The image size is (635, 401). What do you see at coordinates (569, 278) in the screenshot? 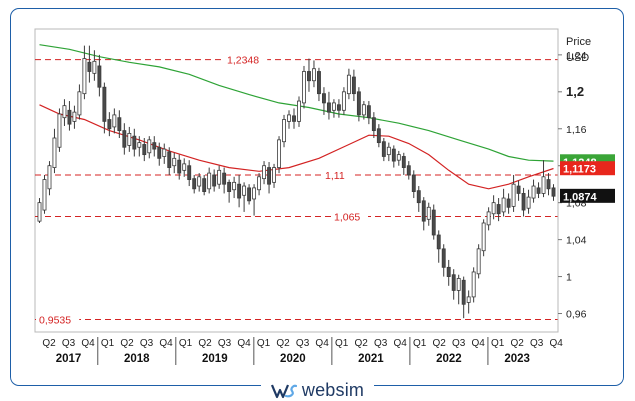
I see `y-tick-label: 1` at bounding box center [569, 278].